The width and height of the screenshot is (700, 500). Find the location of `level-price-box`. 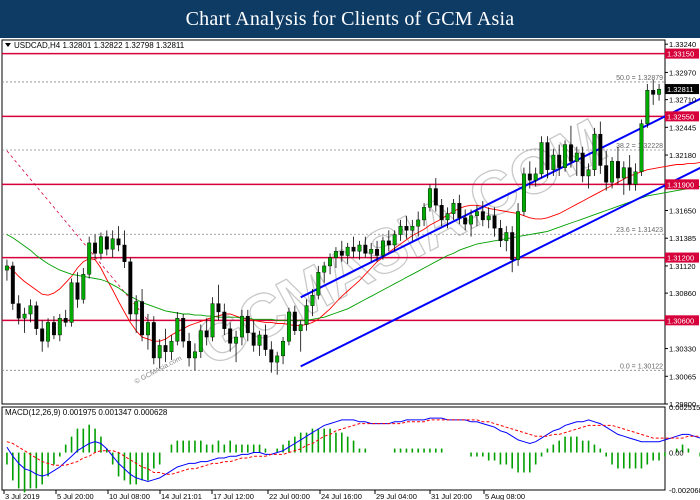

level-price-box is located at coordinates (682, 53).